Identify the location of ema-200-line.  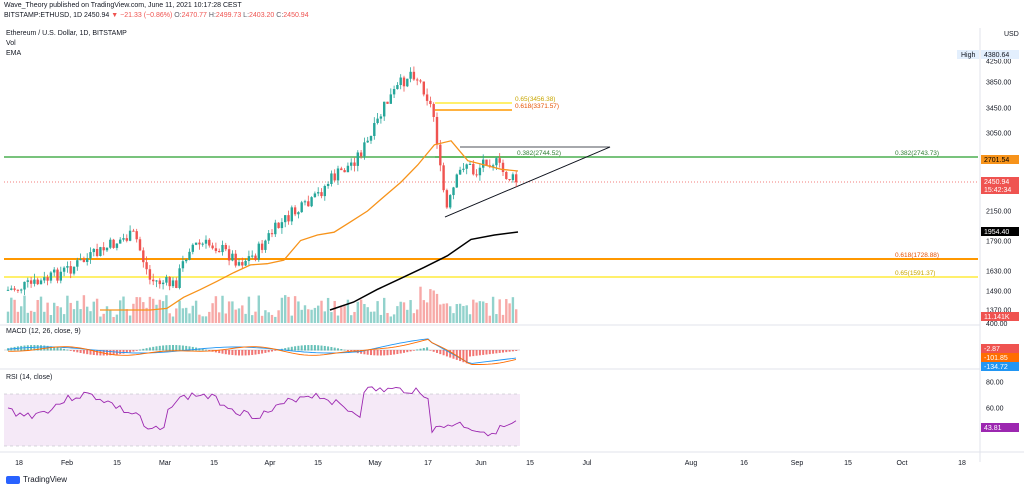
(424, 271).